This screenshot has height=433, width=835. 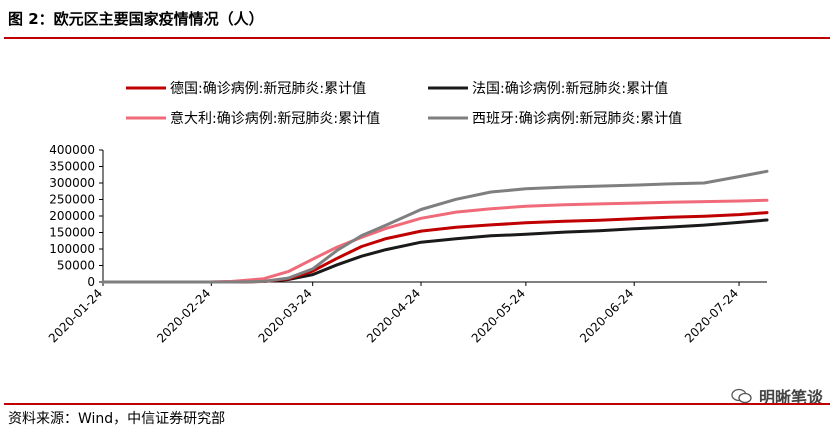 I want to click on figure-title: 图 2：欧元区主要国家疫情情况（人）, so click(x=136, y=19).